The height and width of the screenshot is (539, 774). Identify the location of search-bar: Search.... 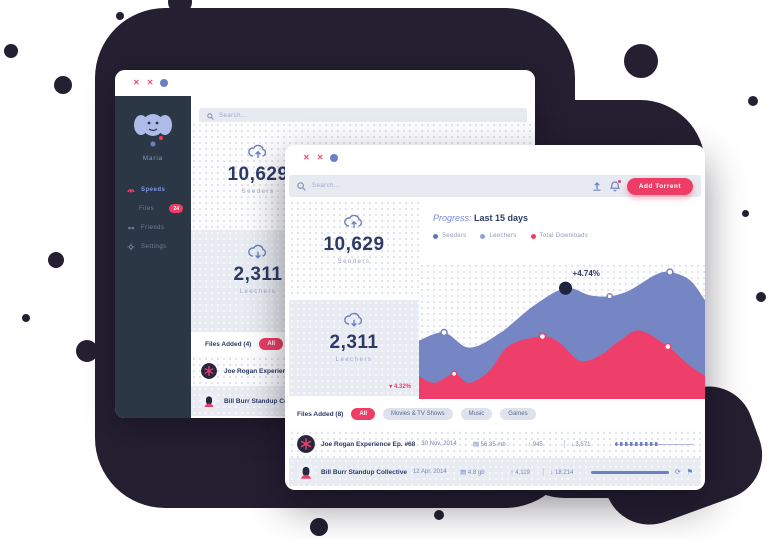
(363, 116).